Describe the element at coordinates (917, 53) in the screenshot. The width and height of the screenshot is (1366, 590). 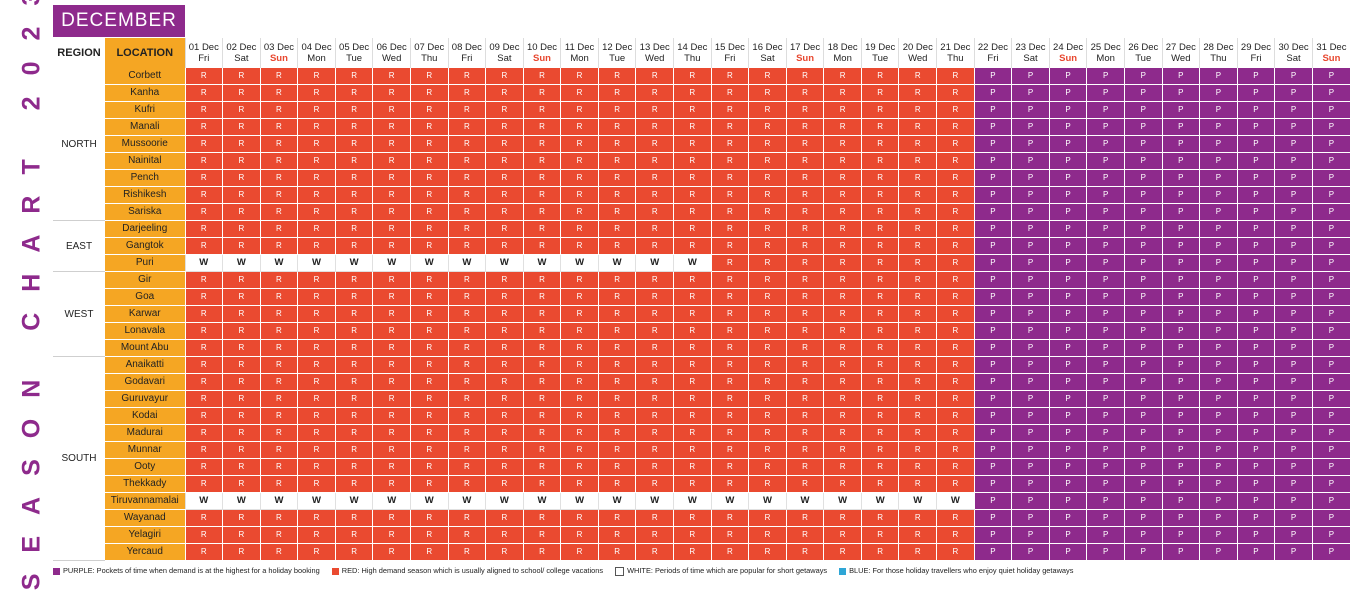
I see `day-header: 20 Dec Wed` at that location.